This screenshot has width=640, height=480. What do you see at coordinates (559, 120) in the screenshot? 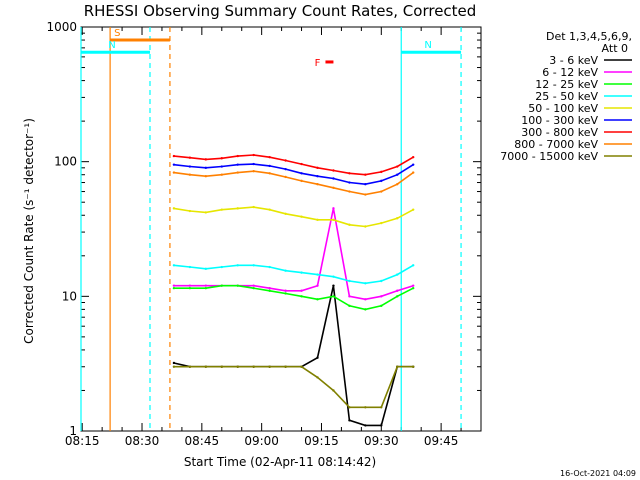
I see `legend-label-5: 100 - 300 keV` at bounding box center [559, 120].